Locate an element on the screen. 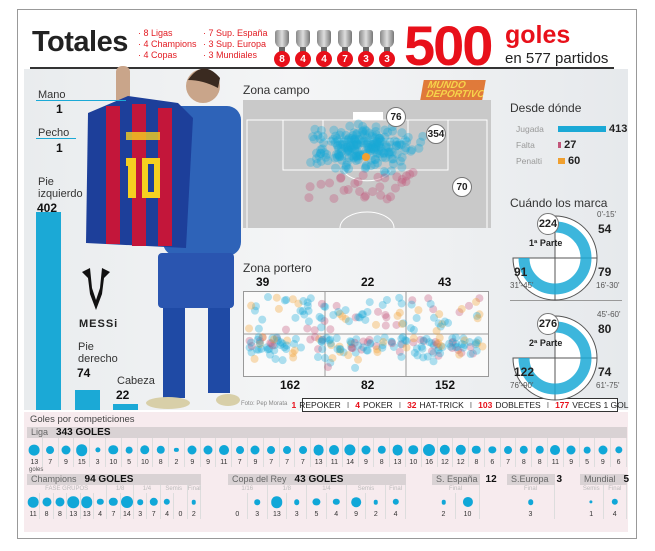 This screenshot has width=655, height=551. round-label: Semis is located at coordinates (174, 489).